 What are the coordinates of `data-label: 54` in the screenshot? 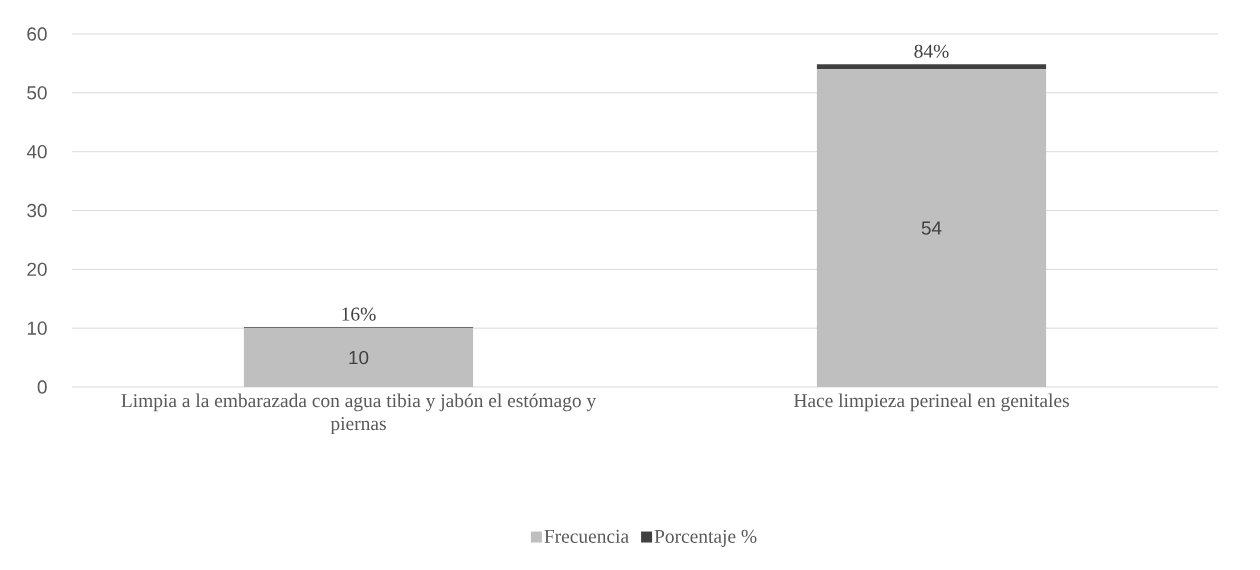 It's located at (931, 228).